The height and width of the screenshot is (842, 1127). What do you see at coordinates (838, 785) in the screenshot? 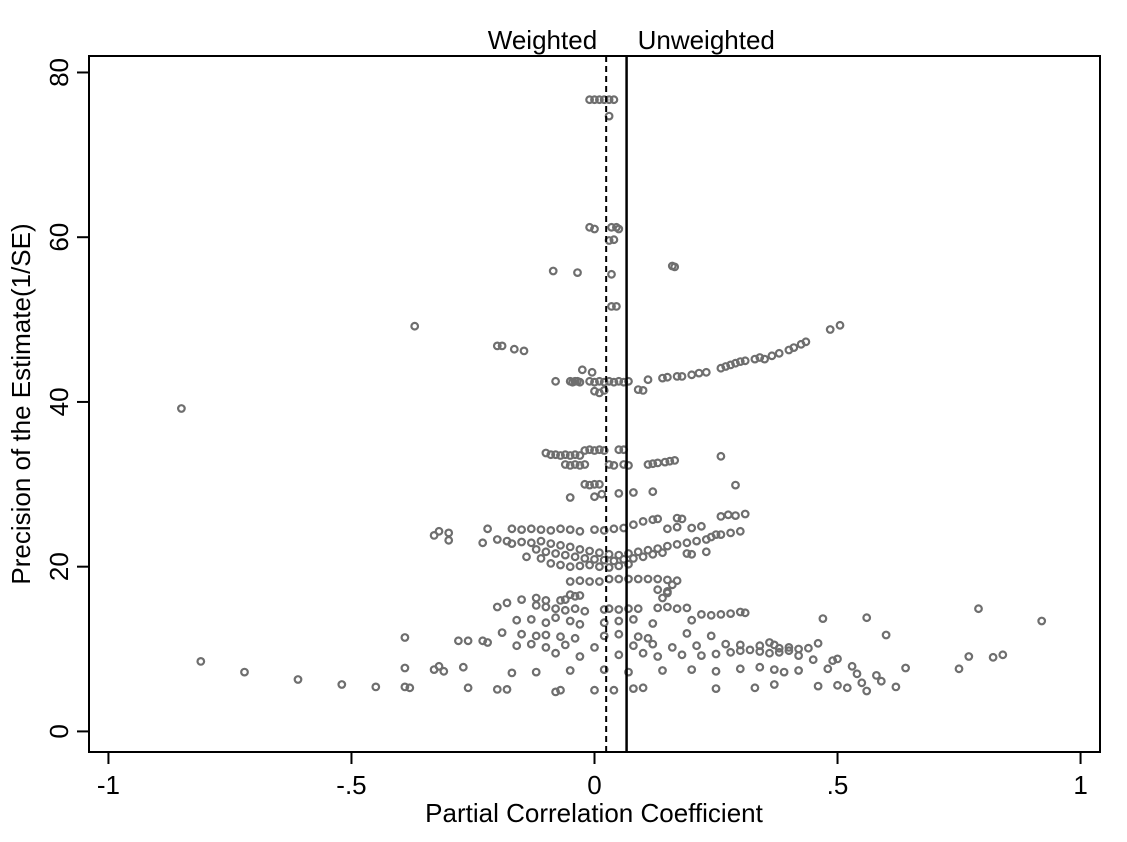
I see `x-tick-label: .5` at bounding box center [838, 785].